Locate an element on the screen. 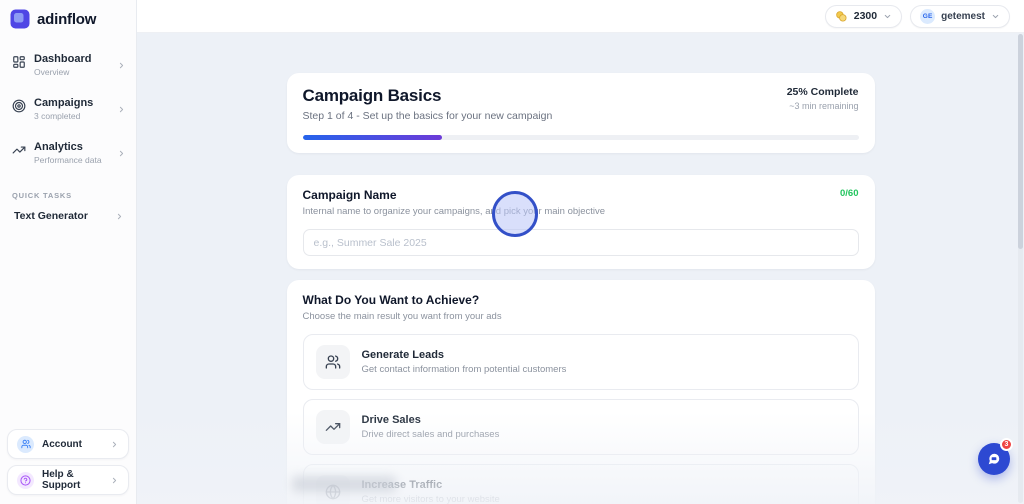 The image size is (1024, 504). sidebar-item-text: Analytics Performance data is located at coordinates (71, 153).